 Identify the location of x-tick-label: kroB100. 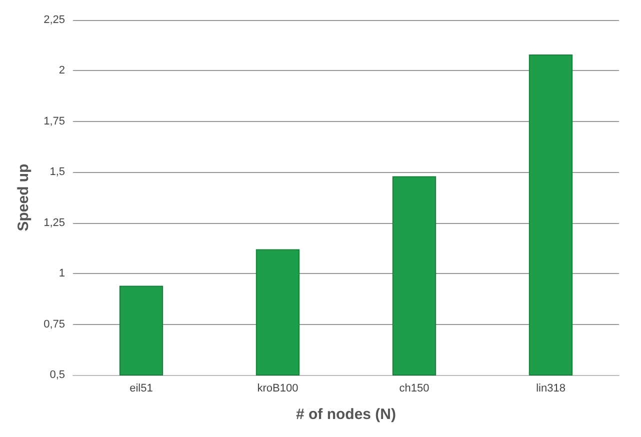
(277, 388).